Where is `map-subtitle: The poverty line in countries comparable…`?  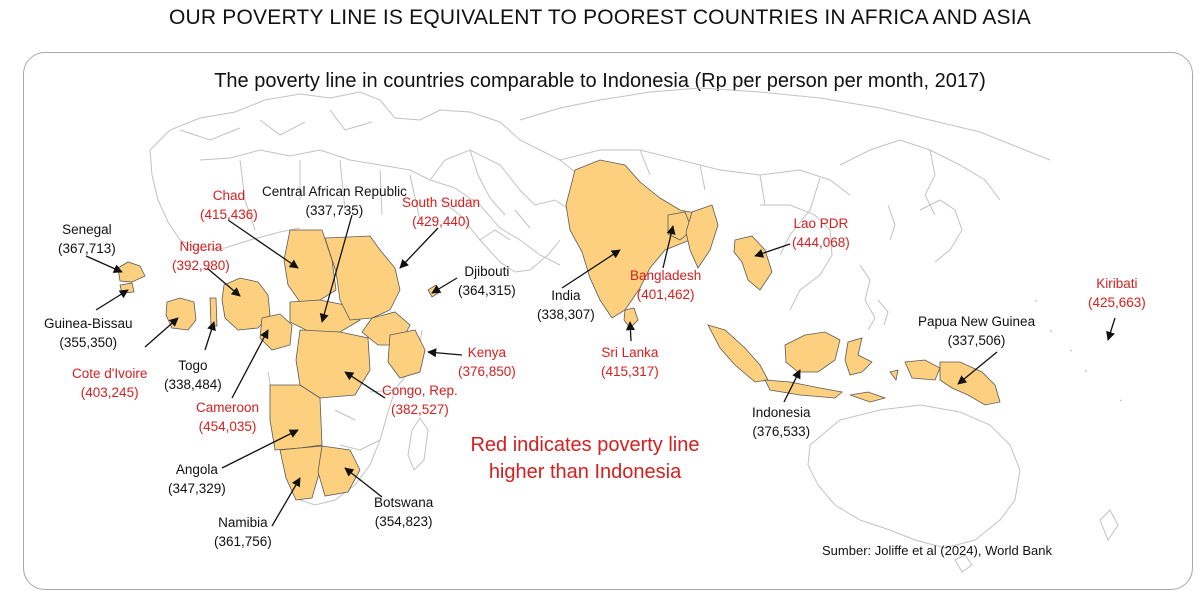 map-subtitle: The poverty line in countries comparable… is located at coordinates (600, 81).